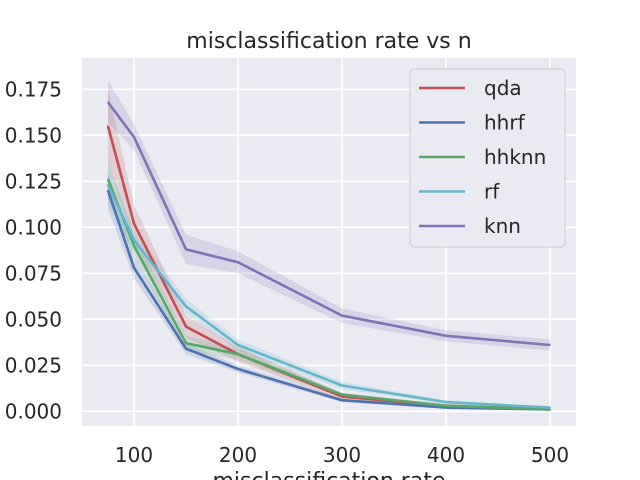 Image resolution: width=640 pixels, height=480 pixels. Describe the element at coordinates (33, 250) in the screenshot. I see `y-tick-labels: 0.000 0.025 0.050 0.075 0.100 0.125 0.150 0.175` at that location.